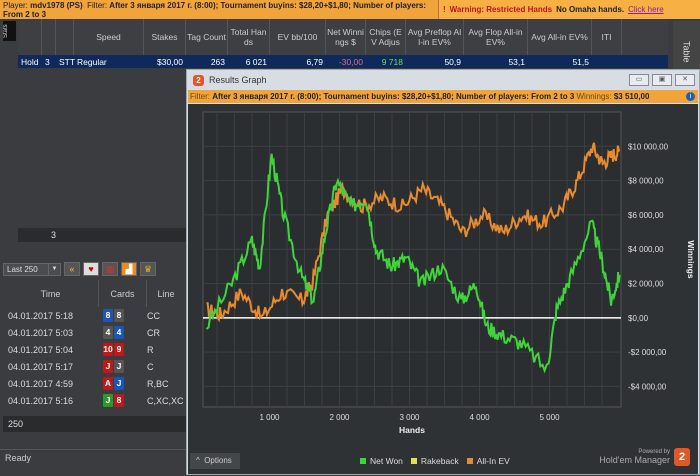 This screenshot has height=476, width=700. I want to click on grid-icon: ▦, so click(110, 269).